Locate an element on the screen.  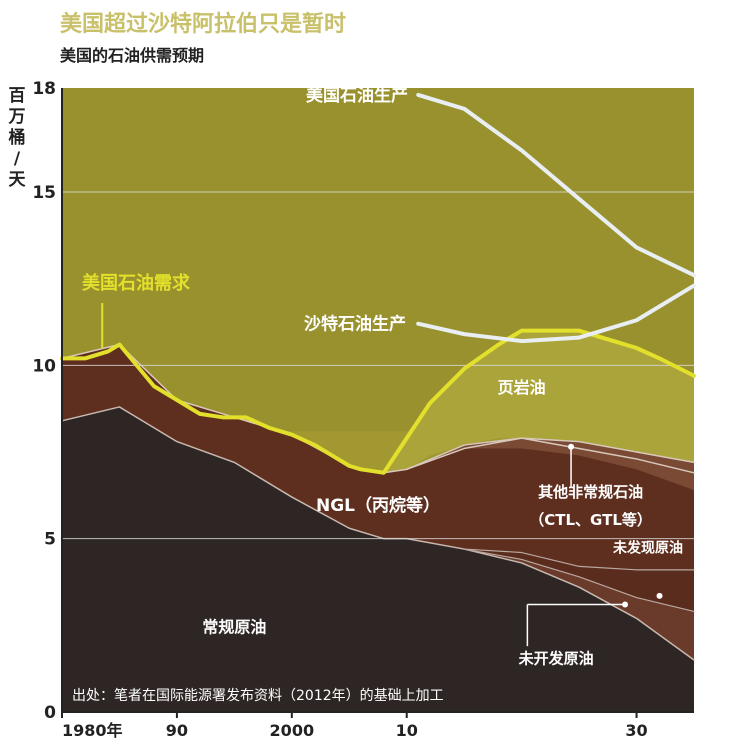
undeveloped-crude-area is located at coordinates (579, 604).